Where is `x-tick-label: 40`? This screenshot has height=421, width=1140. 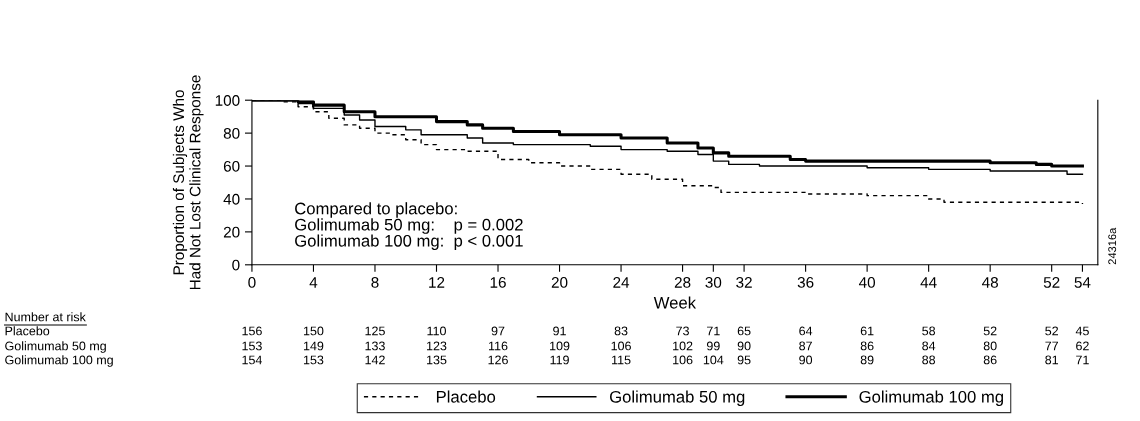
x-tick-label: 40 is located at coordinates (867, 282).